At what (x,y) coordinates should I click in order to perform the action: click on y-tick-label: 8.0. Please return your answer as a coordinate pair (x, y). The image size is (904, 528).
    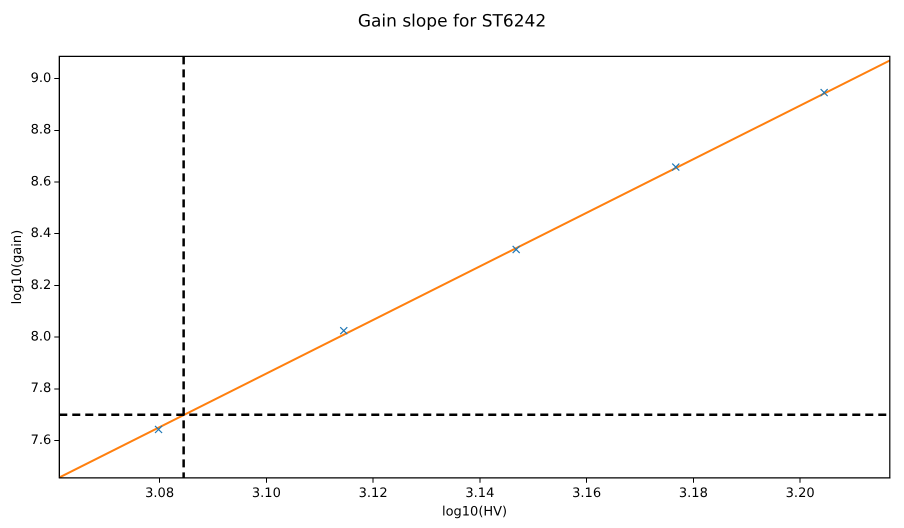
    Looking at the image, I should click on (41, 337).